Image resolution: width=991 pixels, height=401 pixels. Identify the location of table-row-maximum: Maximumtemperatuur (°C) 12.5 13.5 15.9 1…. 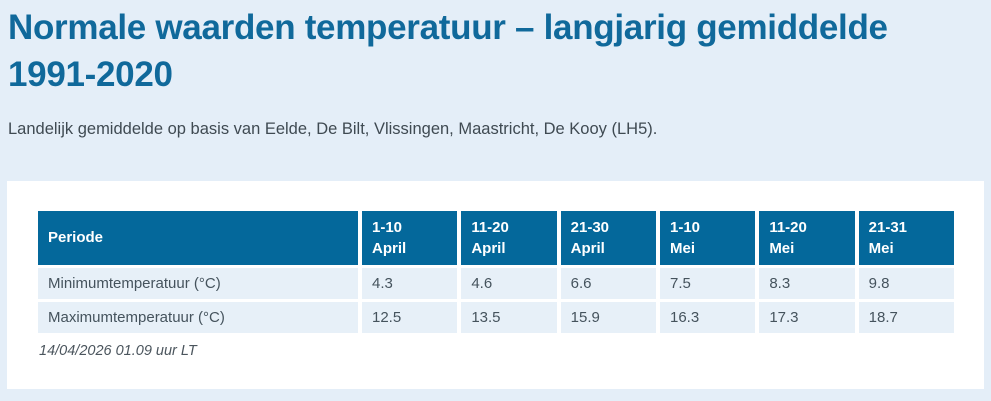
(496, 317).